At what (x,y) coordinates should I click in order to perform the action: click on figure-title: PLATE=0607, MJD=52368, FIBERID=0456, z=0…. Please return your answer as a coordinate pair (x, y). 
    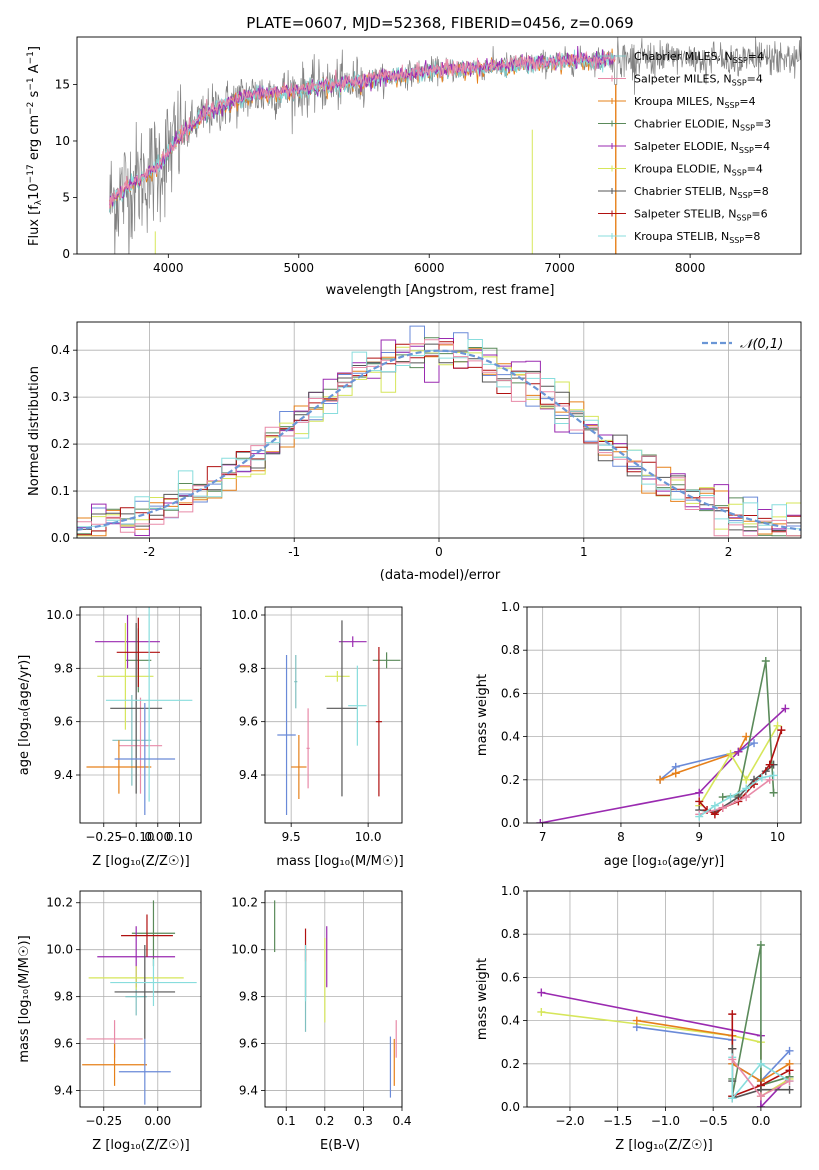
    Looking at the image, I should click on (439, 23).